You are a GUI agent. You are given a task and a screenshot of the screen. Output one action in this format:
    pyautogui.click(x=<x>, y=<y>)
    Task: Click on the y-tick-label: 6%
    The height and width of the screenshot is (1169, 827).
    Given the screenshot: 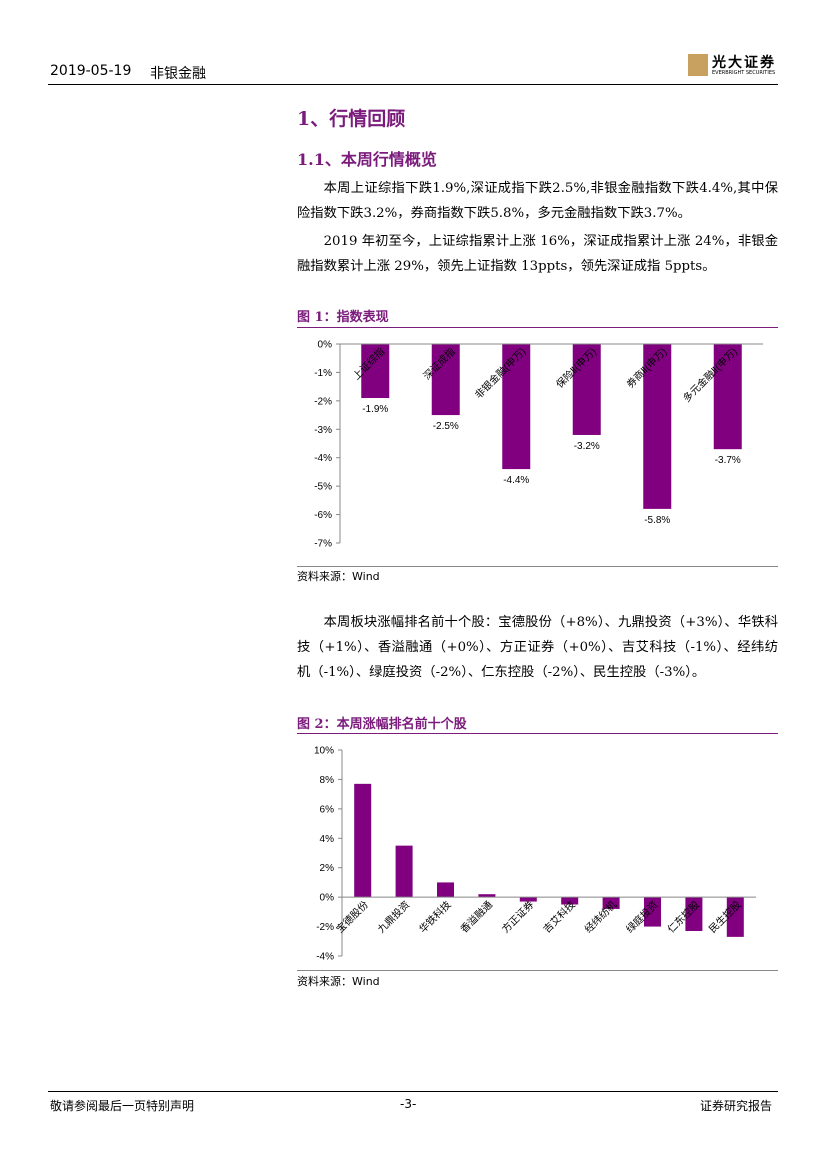 What is the action you would take?
    pyautogui.click(x=327, y=809)
    